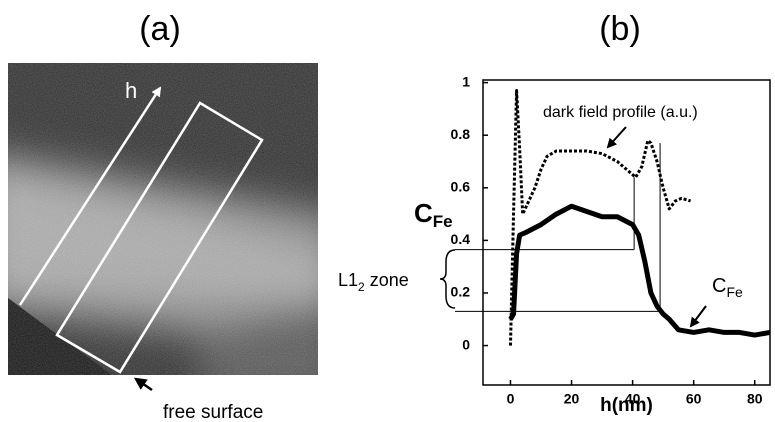  Describe the element at coordinates (213, 412) in the screenshot. I see `annotation: free surface` at that location.